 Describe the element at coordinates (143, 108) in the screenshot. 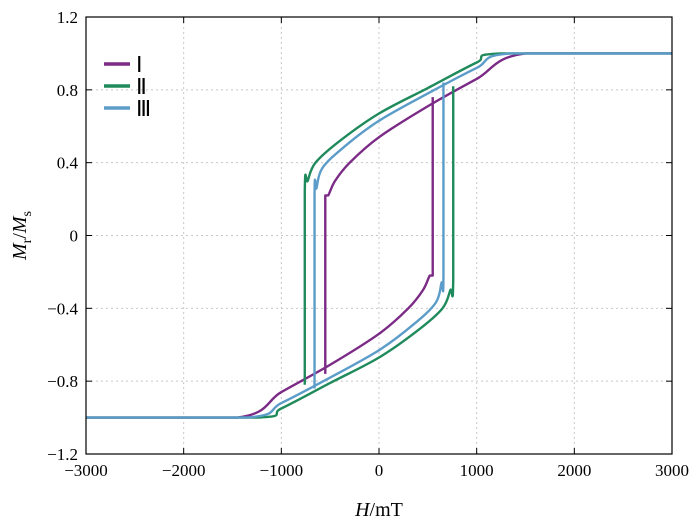

I see `legend-label-3: Ⅲ` at that location.